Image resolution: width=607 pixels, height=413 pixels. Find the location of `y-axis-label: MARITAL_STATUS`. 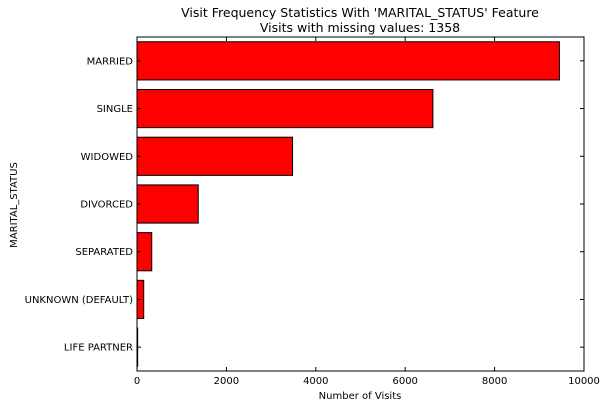

y-axis-label: MARITAL_STATUS is located at coordinates (14, 205).